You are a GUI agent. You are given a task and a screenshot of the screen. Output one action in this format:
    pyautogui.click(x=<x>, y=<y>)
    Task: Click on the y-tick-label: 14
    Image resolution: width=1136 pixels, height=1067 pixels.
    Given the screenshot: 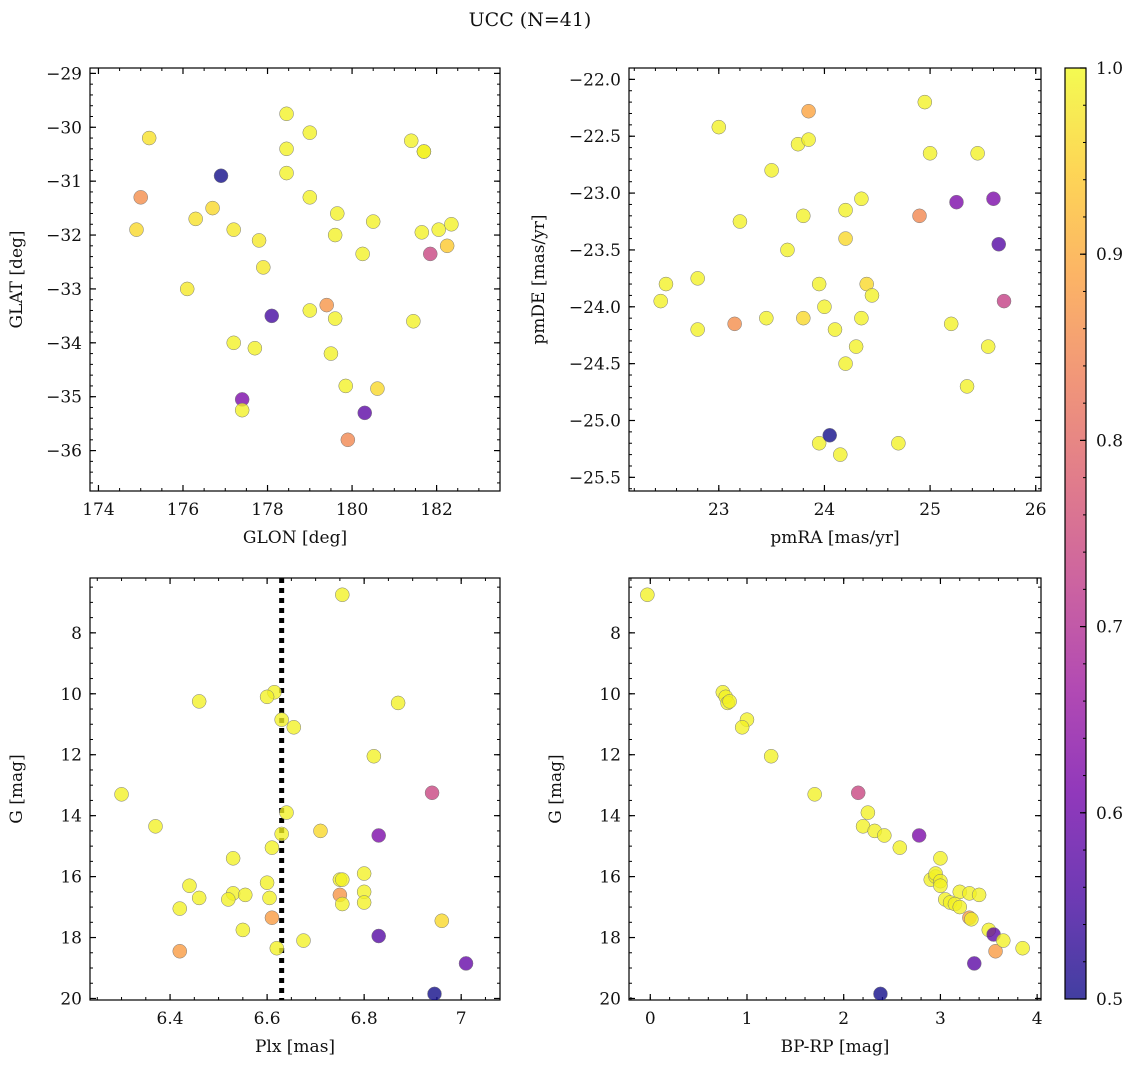 What is the action you would take?
    pyautogui.click(x=71, y=817)
    